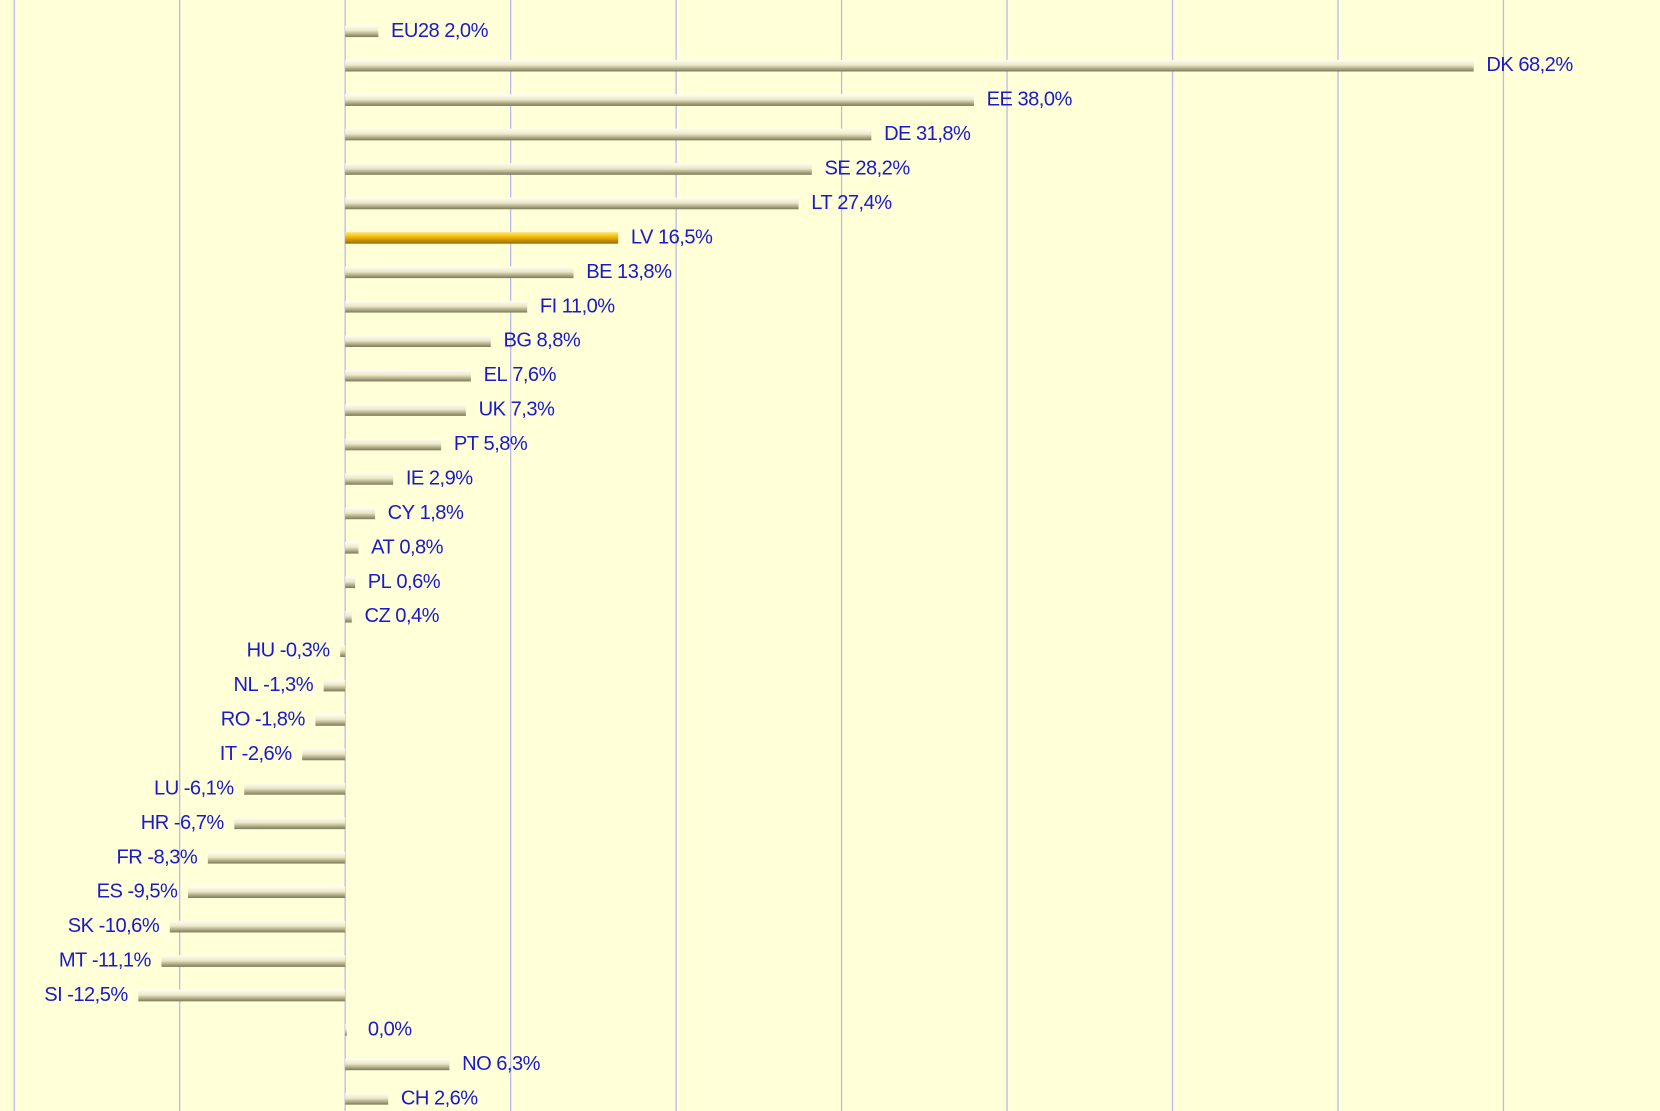  I want to click on bar-label: IE 2,9%, so click(439, 479).